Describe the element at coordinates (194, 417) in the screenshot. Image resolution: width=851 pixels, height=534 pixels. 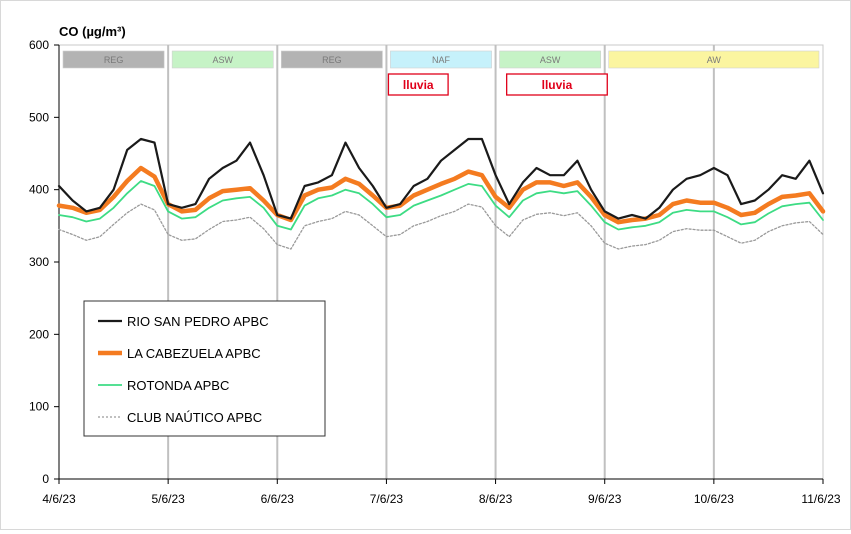
I see `legend-label: CLUB NAÚTICO APBC` at that location.